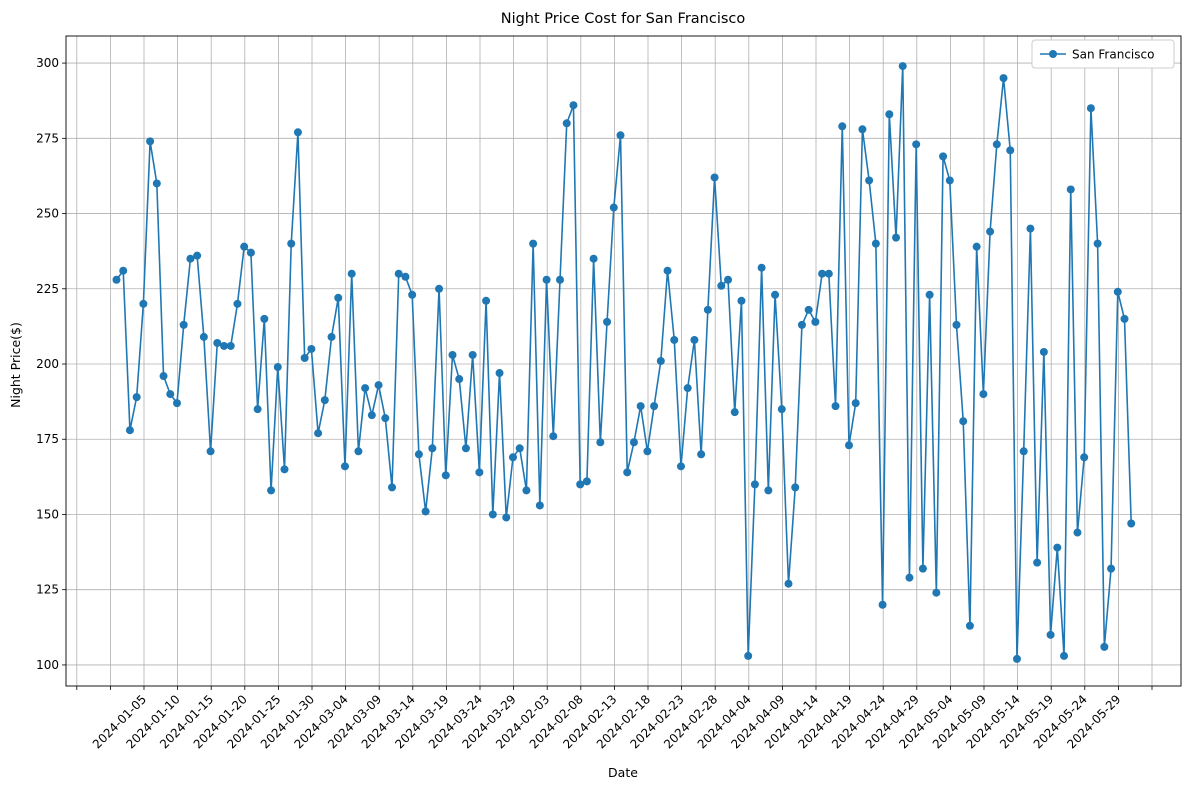 This screenshot has width=1189, height=794. Describe the element at coordinates (47, 590) in the screenshot. I see `y-tick-label: 125` at that location.